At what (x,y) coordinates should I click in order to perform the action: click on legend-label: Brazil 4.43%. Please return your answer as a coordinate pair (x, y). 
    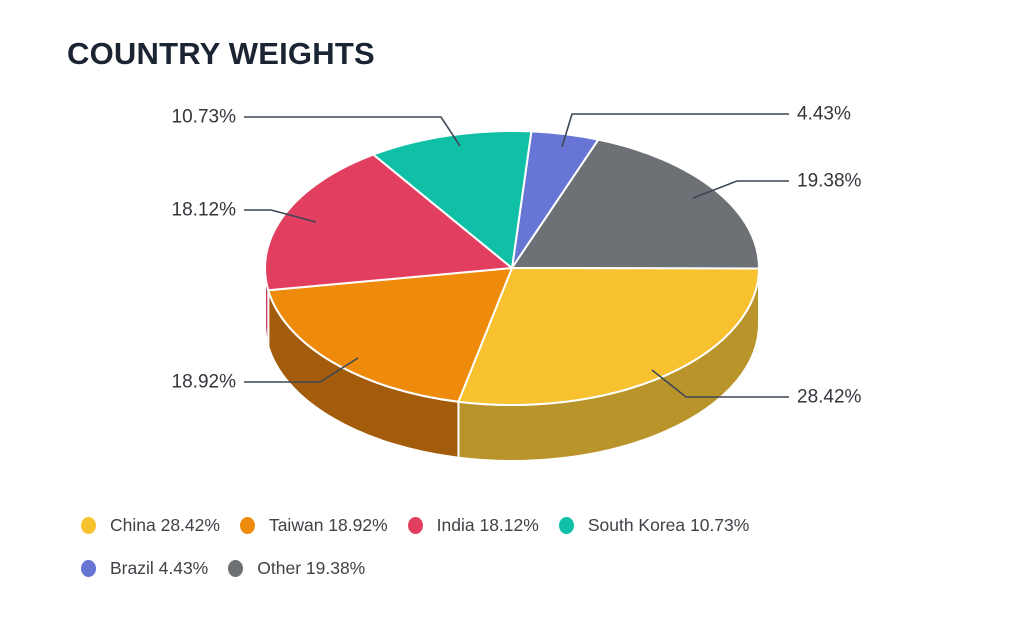
    Looking at the image, I should click on (159, 568).